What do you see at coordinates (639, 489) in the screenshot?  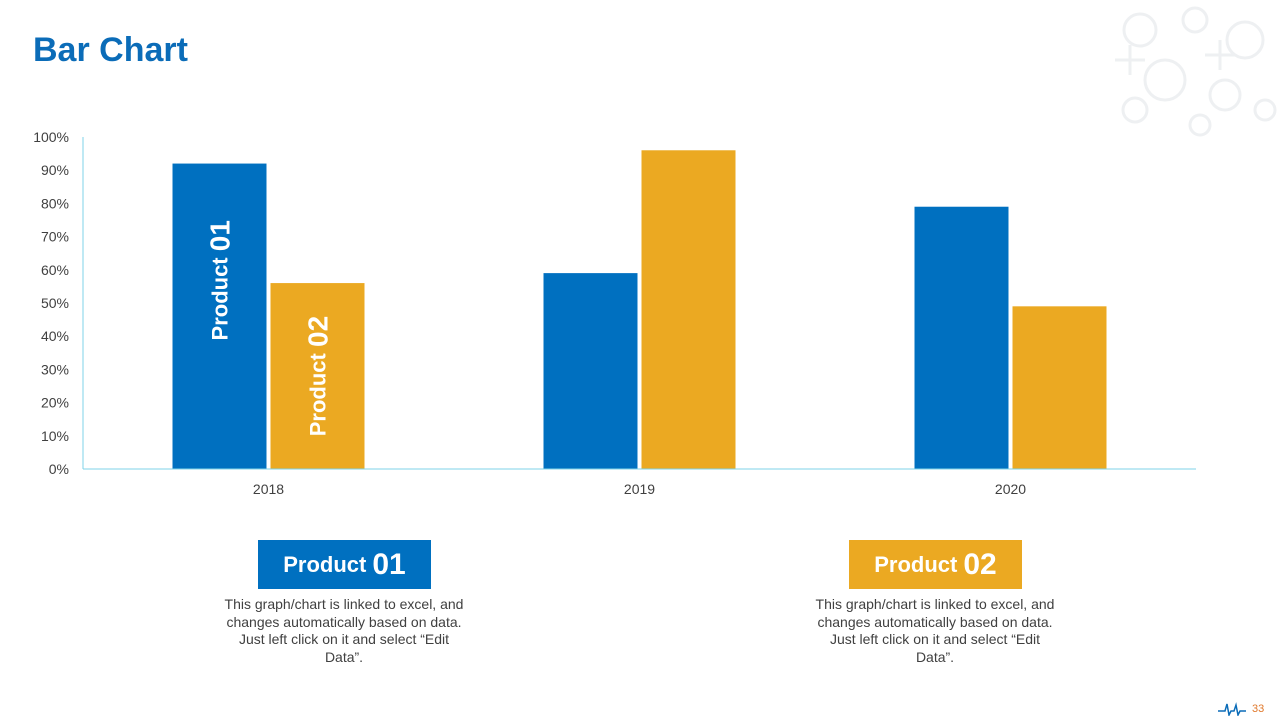 I see `x-tick-label: 2019` at bounding box center [639, 489].